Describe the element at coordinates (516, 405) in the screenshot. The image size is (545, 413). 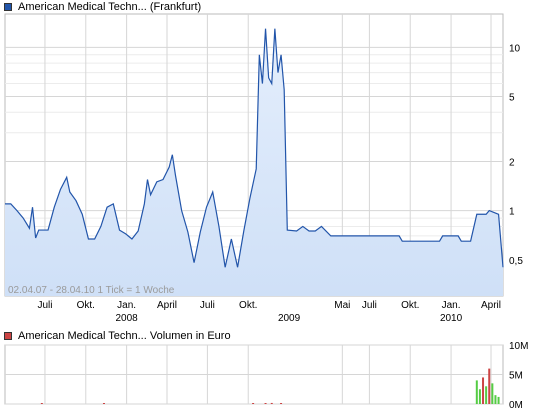
I see `volume-y-tick-label: 0M` at that location.